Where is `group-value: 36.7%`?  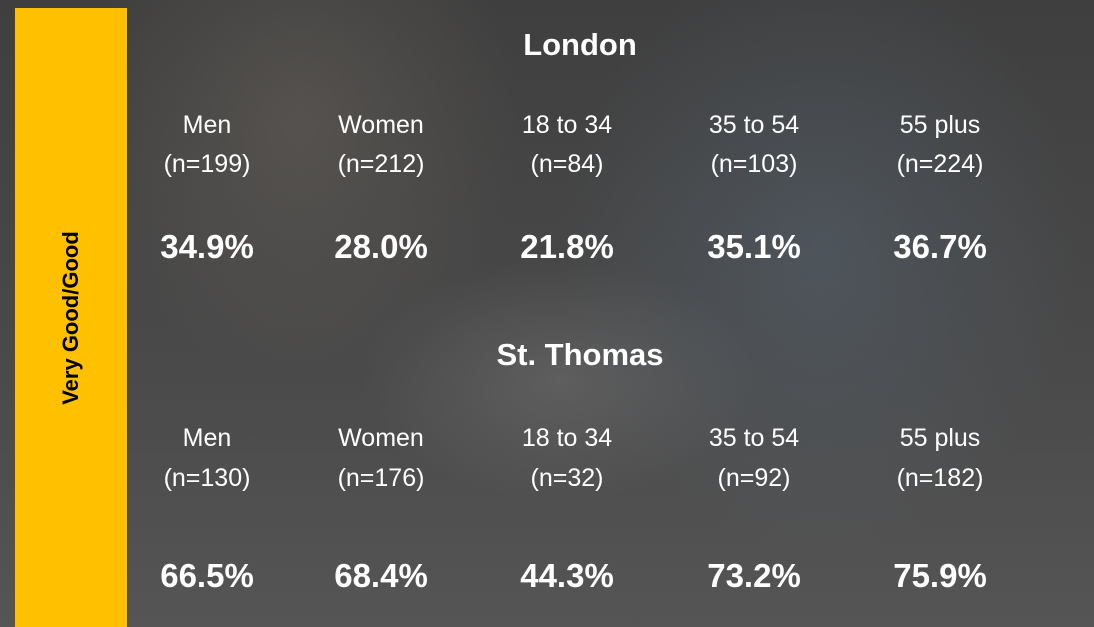 group-value: 36.7% is located at coordinates (940, 246).